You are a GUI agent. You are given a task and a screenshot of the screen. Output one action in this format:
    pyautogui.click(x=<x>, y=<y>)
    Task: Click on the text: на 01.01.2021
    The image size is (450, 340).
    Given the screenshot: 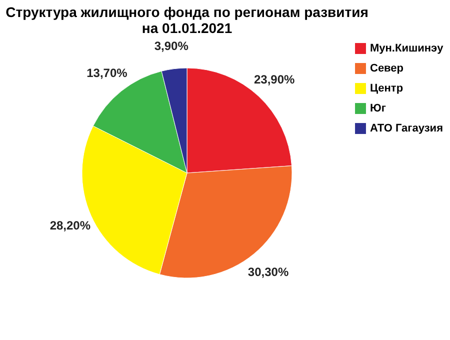 What is the action you would take?
    pyautogui.click(x=187, y=28)
    